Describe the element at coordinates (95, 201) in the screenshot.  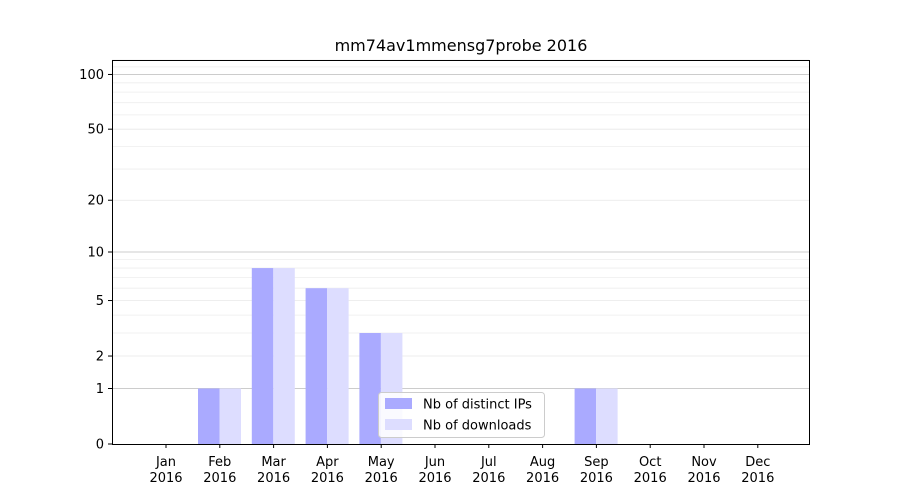
I see `y-tick-label: 20` at that location.